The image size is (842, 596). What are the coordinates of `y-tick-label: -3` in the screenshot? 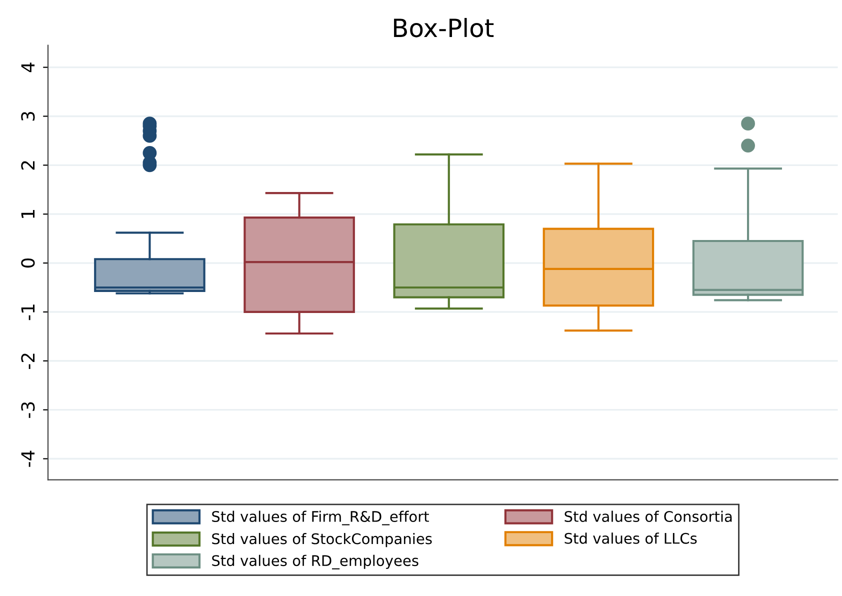 It's located at (28, 410).